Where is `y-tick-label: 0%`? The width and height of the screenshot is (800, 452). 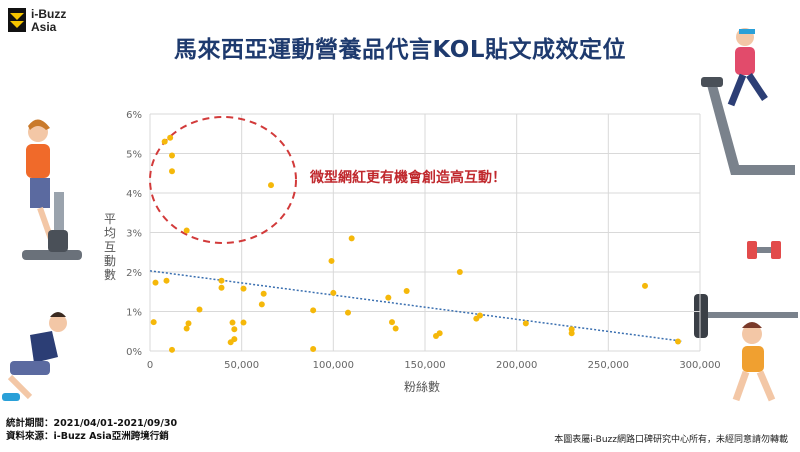
y-tick-label: 0% is located at coordinates (134, 352).